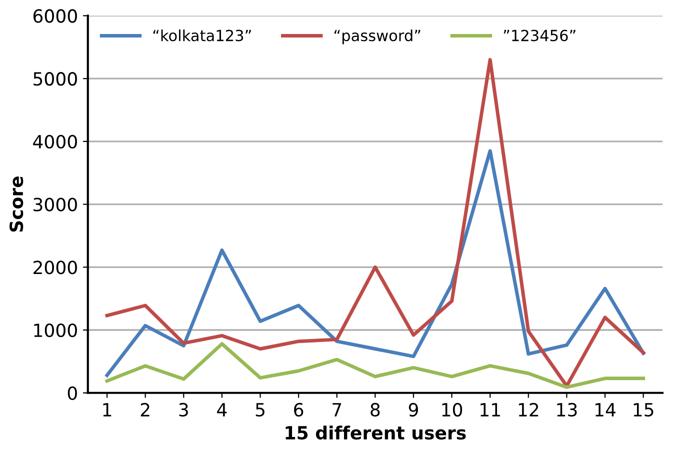 The image size is (676, 449). Describe the element at coordinates (55, 79) in the screenshot. I see `y-tick-label: 5000` at that location.